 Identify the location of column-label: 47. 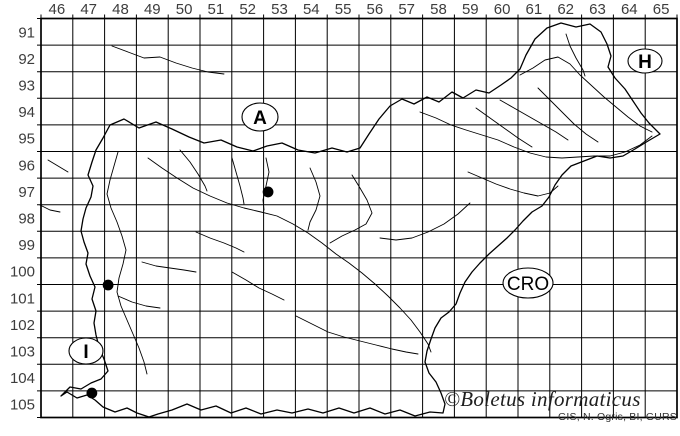
(88, 9).